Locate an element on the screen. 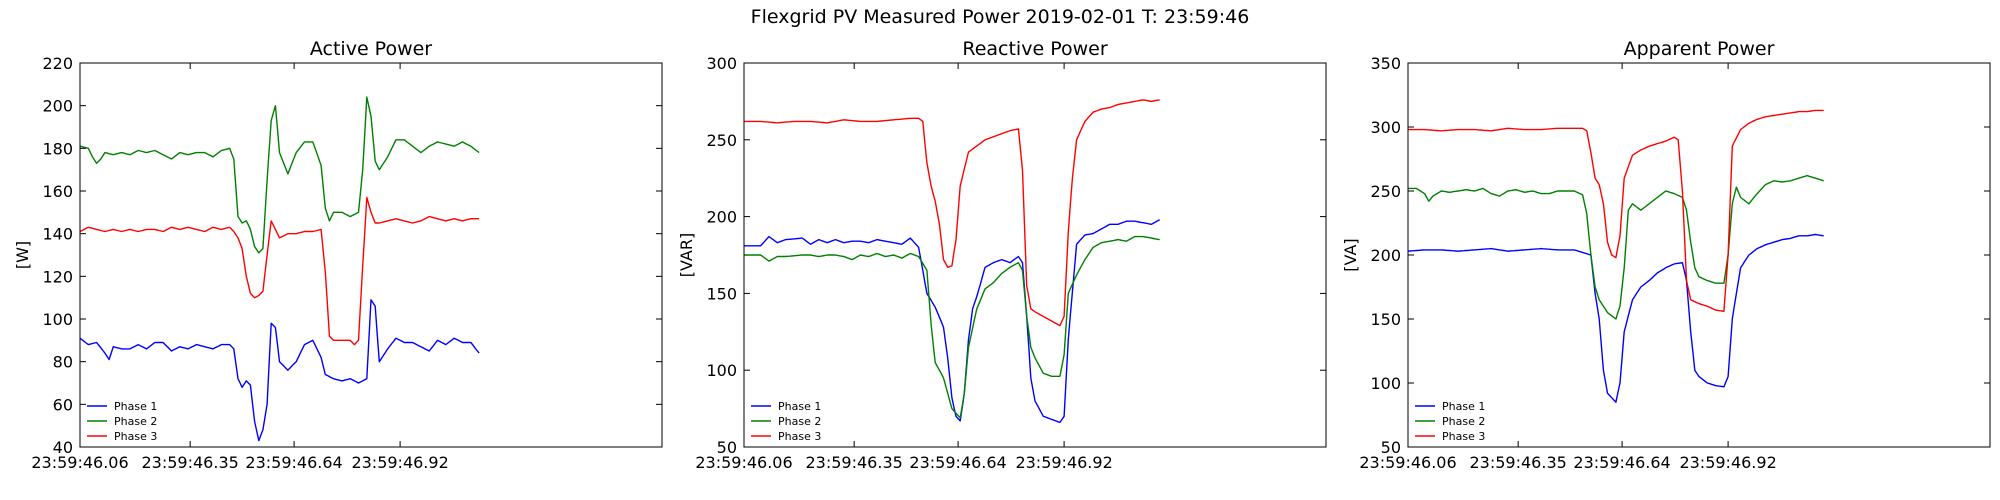 This screenshot has height=500, width=2000. y-tick-label: 80 is located at coordinates (63, 362).